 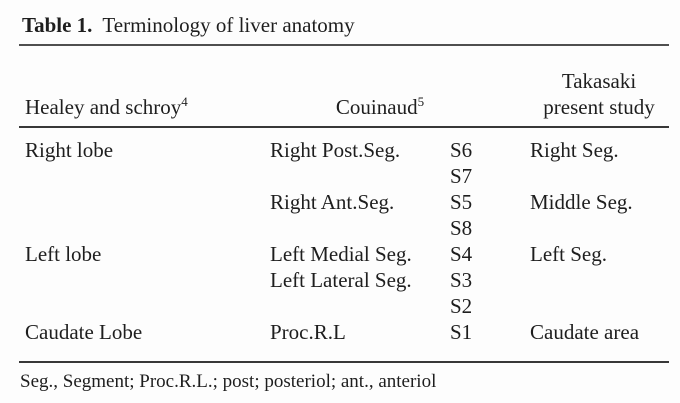 What do you see at coordinates (461, 228) in the screenshot?
I see `cell-segment: S8` at bounding box center [461, 228].